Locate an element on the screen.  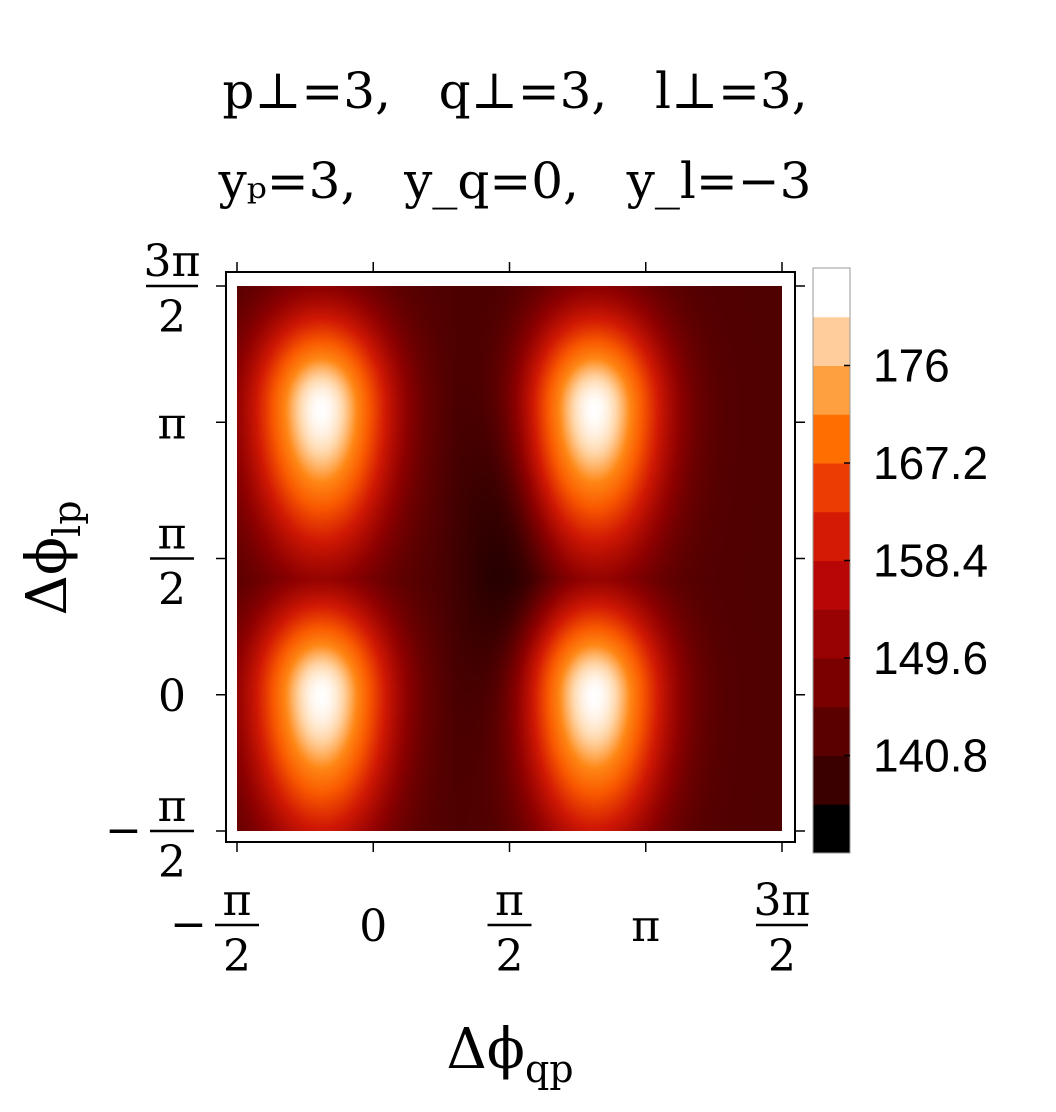
colorbar-tick-label-1: 149.6 is located at coordinates (930, 658).